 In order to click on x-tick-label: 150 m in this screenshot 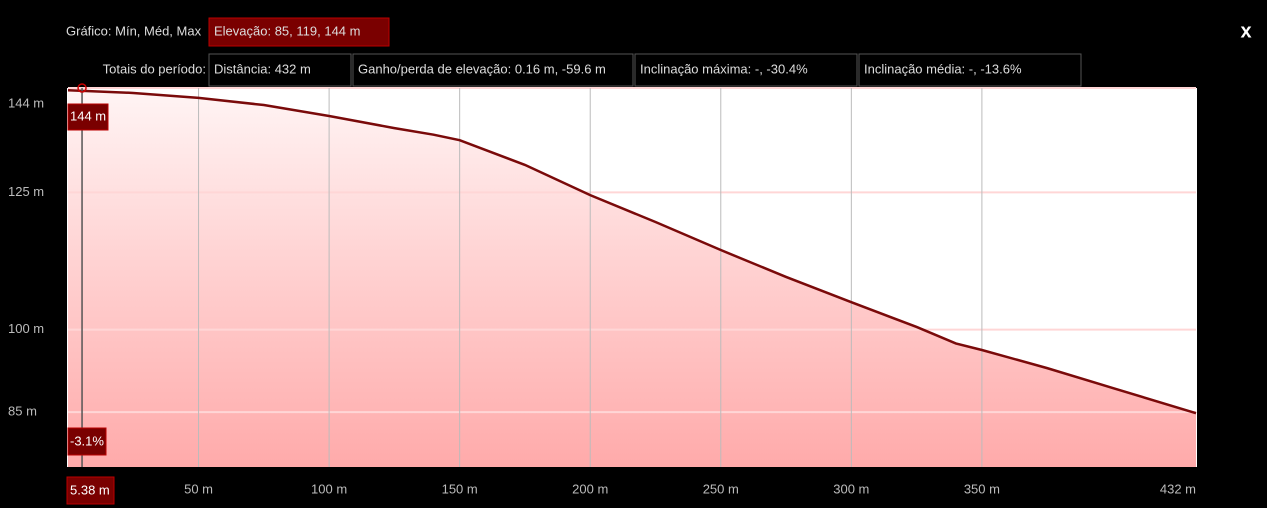, I will do `click(460, 488)`.